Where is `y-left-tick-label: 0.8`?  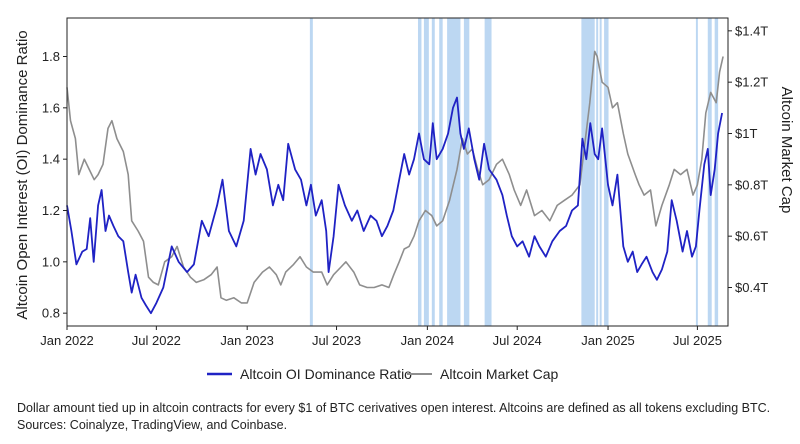 y-left-tick-label: 0.8 is located at coordinates (51, 313).